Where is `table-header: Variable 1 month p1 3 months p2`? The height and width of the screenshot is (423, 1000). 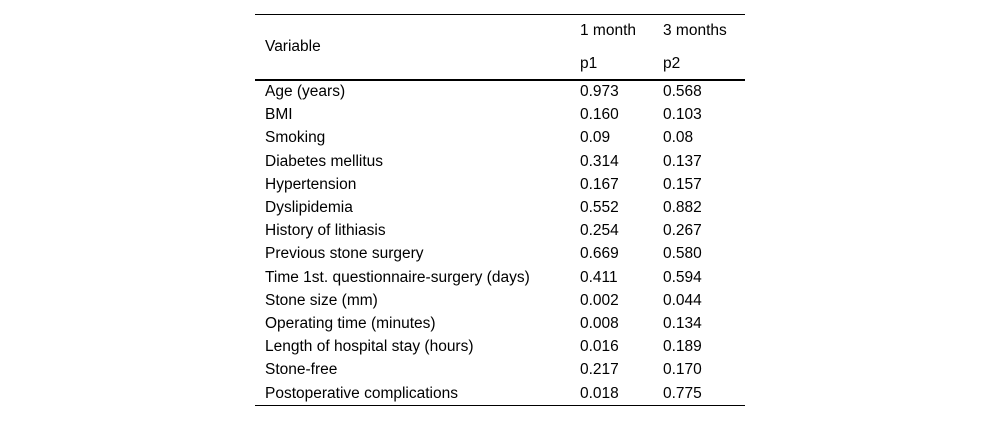 table-header: Variable 1 month p1 3 months p2 is located at coordinates (500, 48).